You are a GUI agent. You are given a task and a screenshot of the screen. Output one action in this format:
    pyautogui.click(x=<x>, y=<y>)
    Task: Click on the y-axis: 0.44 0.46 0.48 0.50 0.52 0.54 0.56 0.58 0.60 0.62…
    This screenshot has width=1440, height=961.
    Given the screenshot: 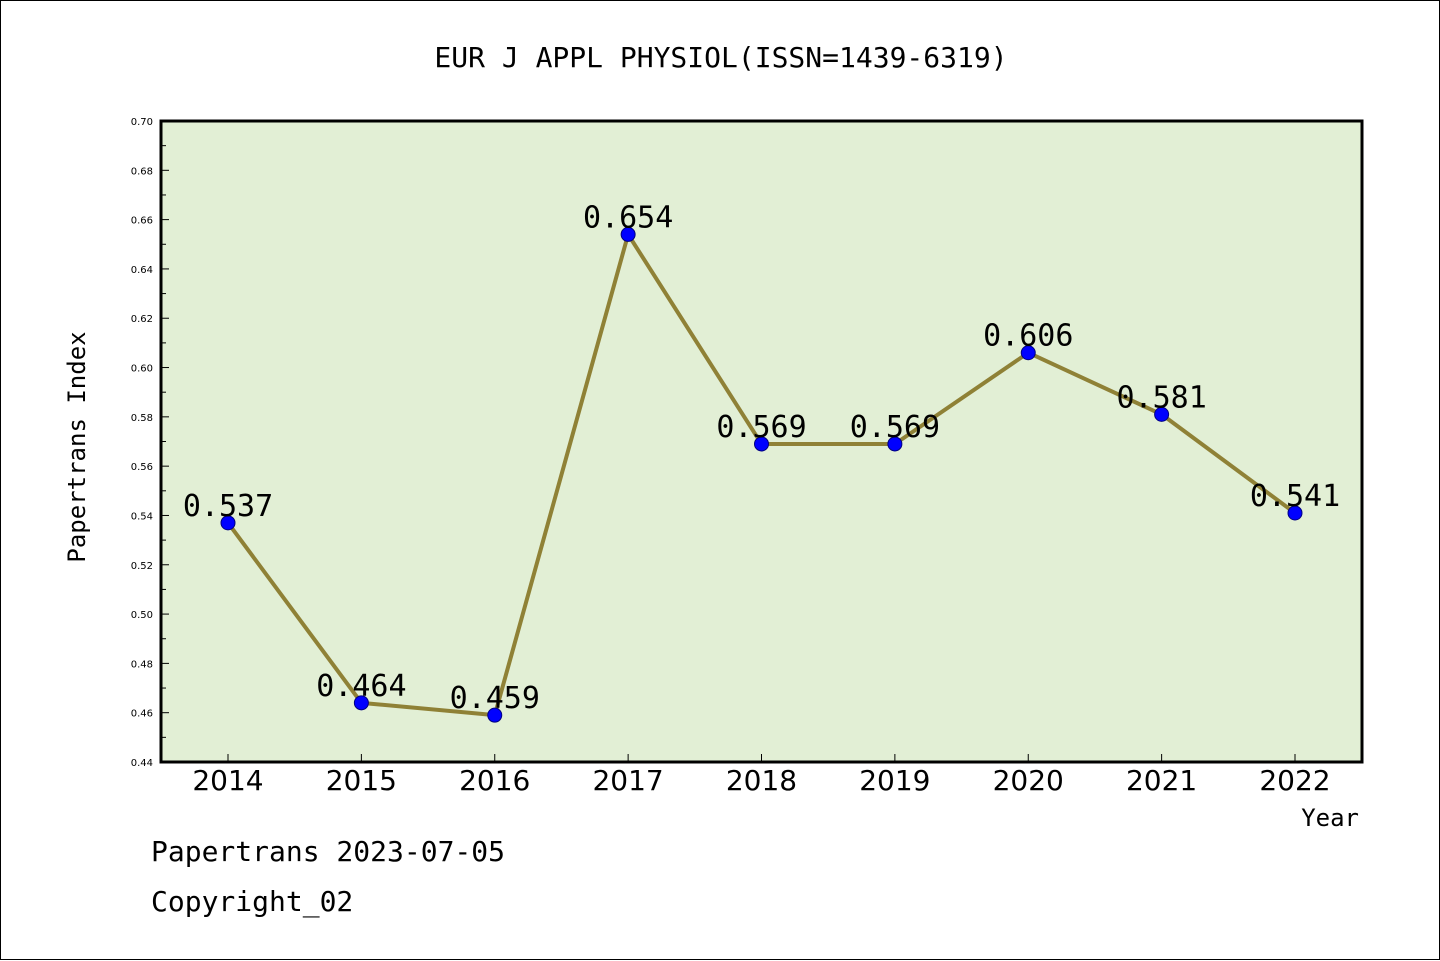 What is the action you would take?
    pyautogui.click(x=150, y=443)
    